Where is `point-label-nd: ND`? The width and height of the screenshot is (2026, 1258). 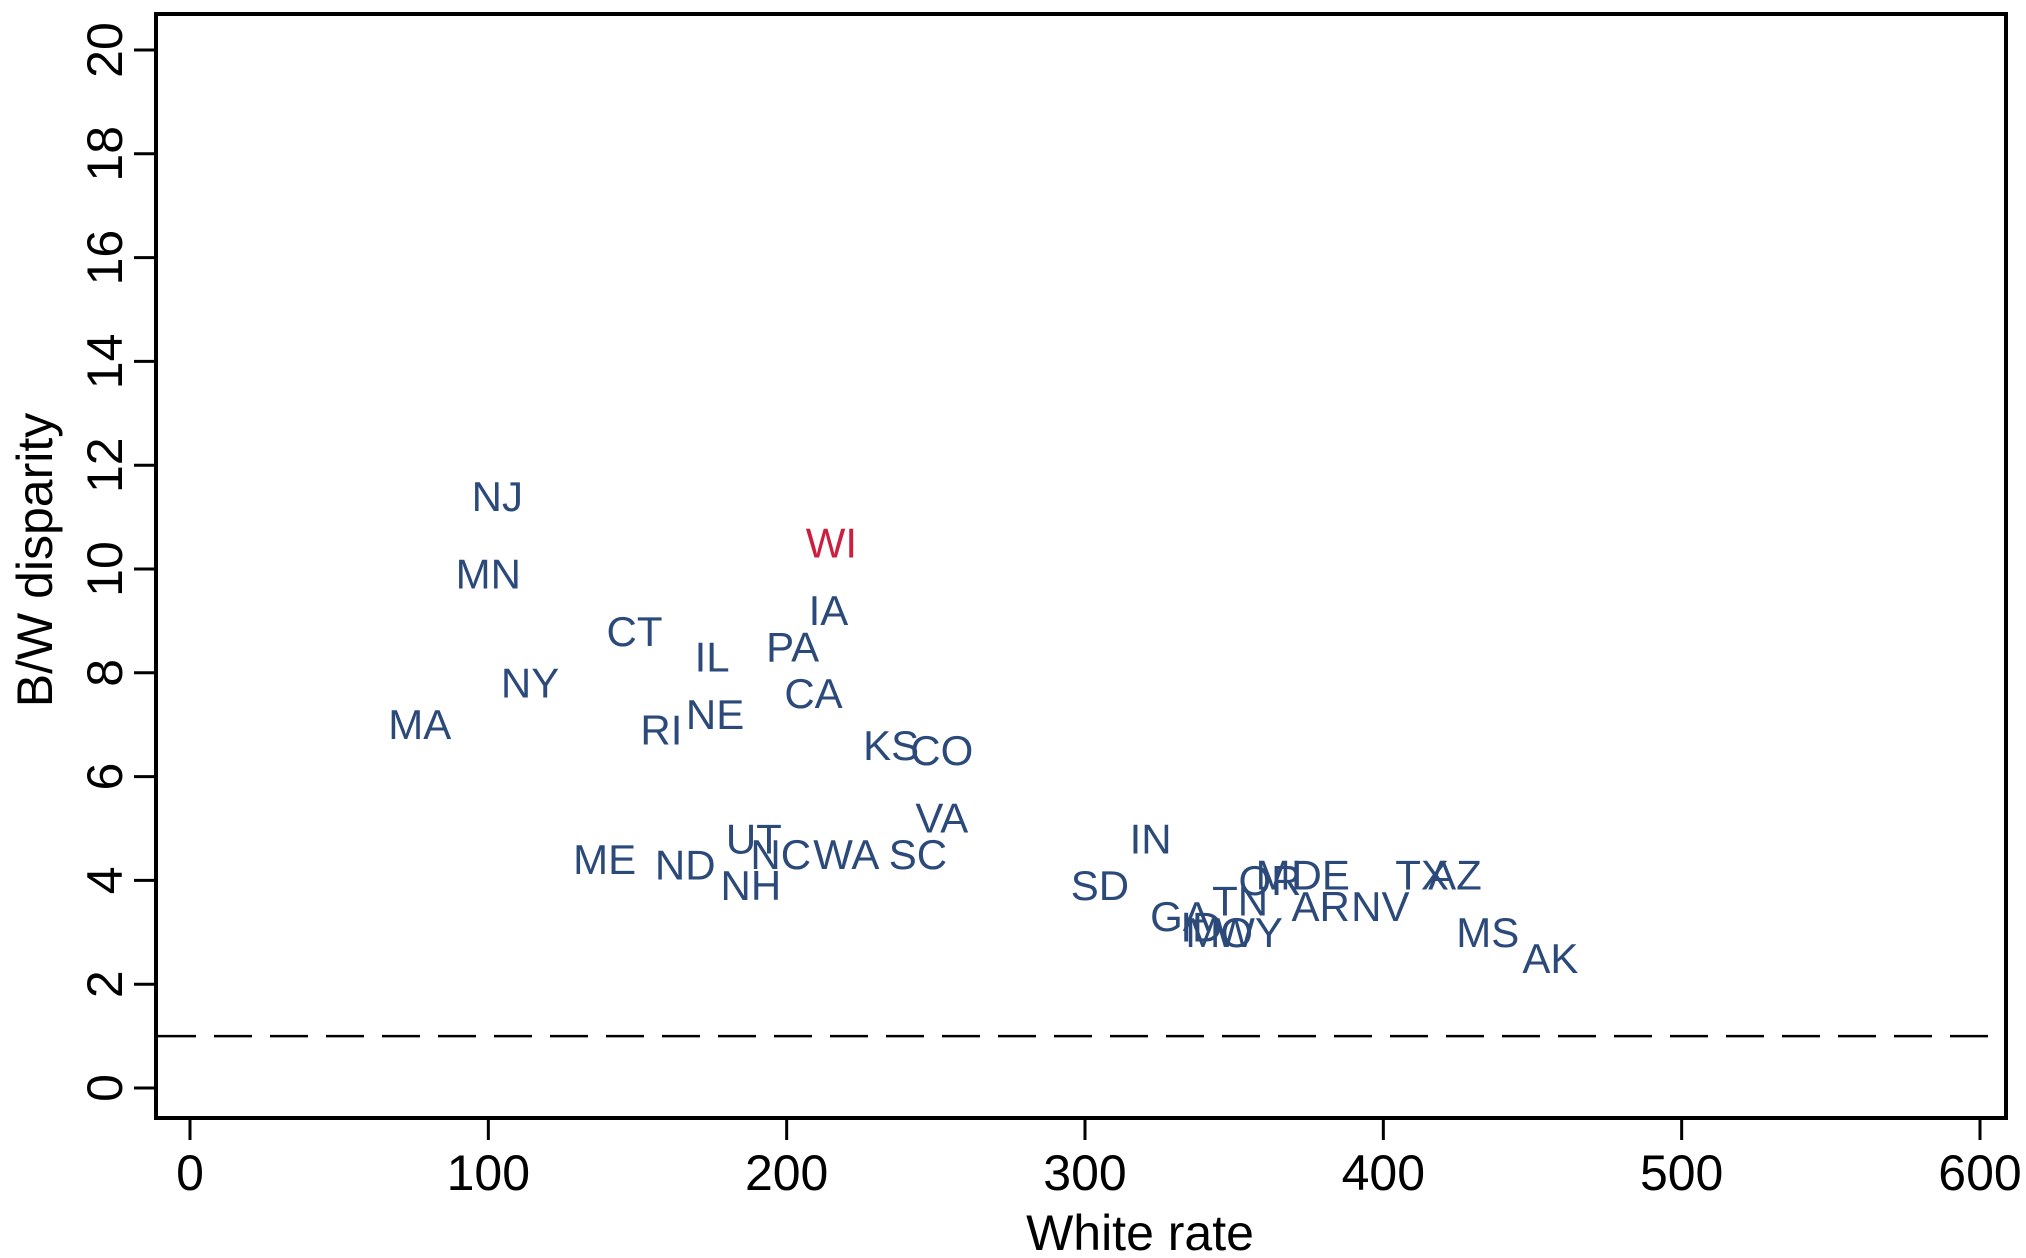
point-label-nd: ND is located at coordinates (685, 864).